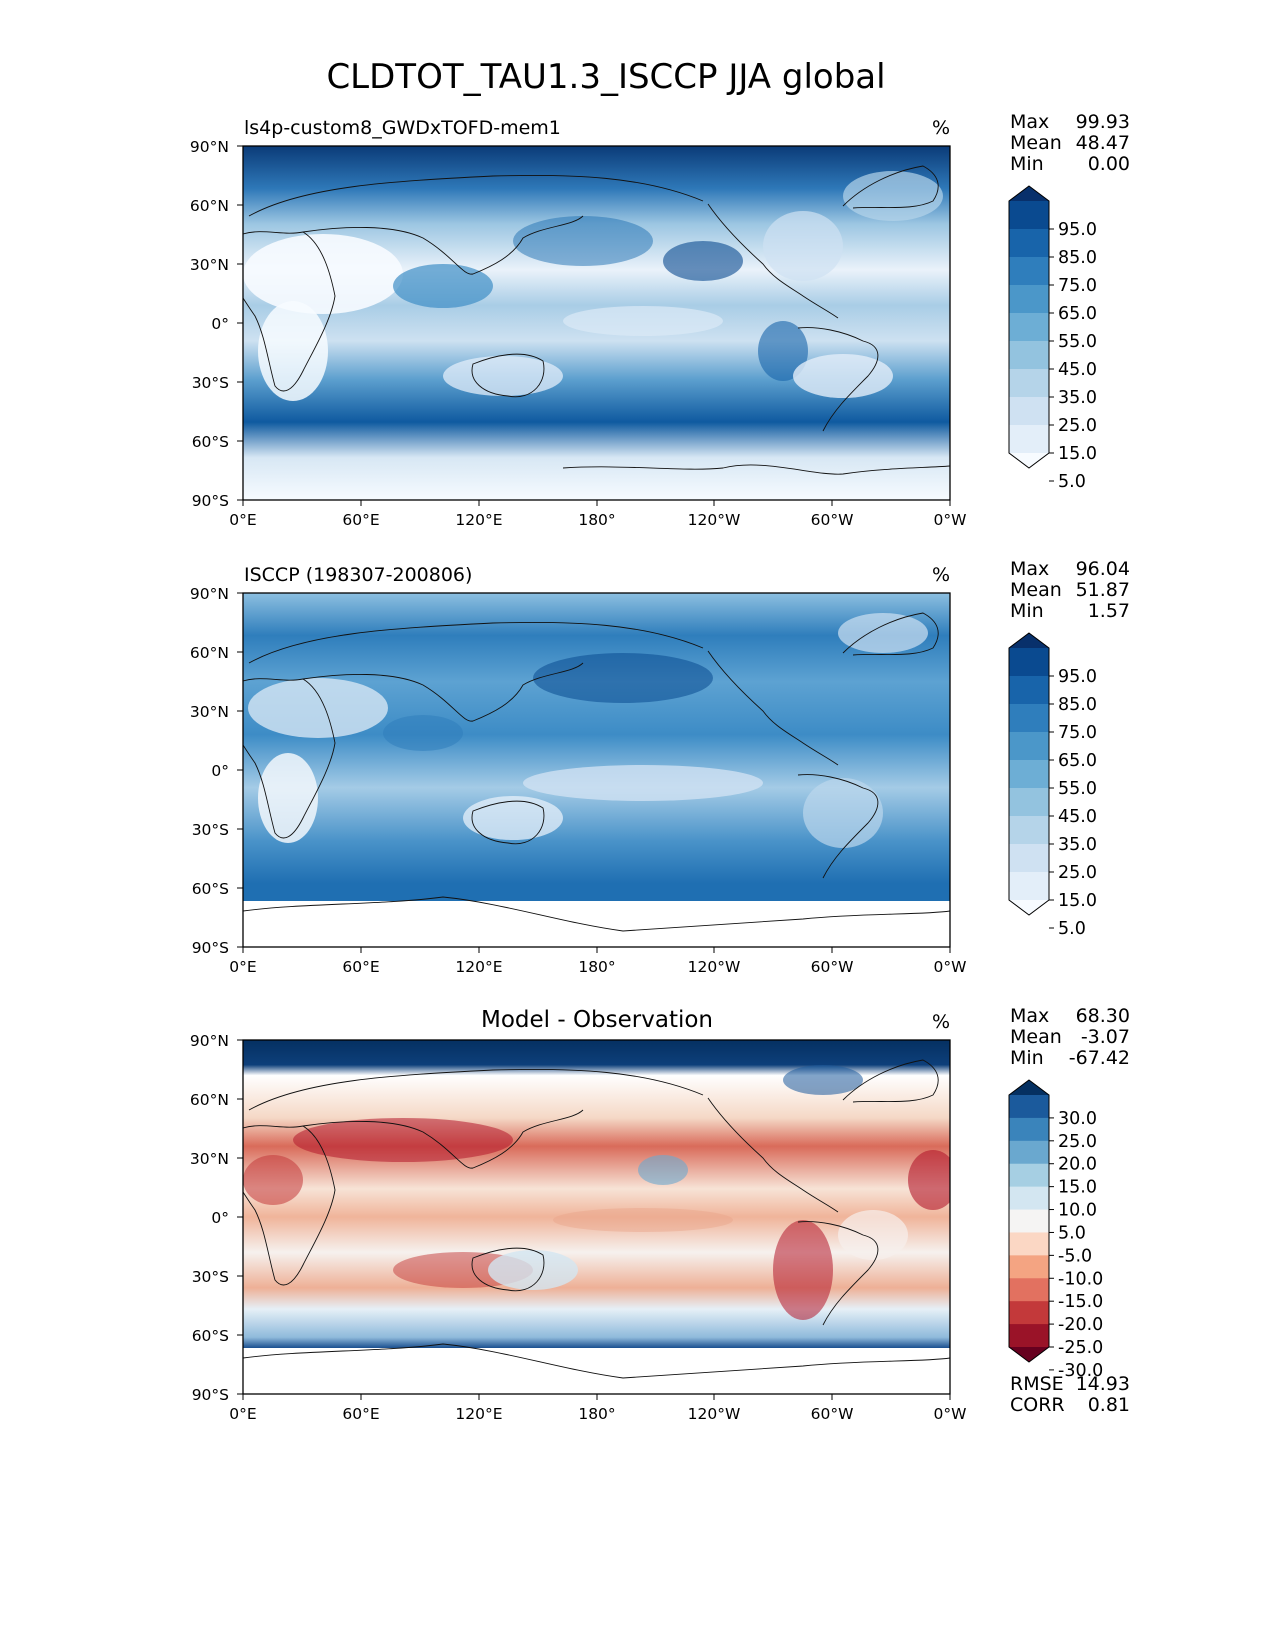 The image size is (1275, 1650). What do you see at coordinates (1109, 611) in the screenshot?
I see `stat-min-value: 1.57` at bounding box center [1109, 611].